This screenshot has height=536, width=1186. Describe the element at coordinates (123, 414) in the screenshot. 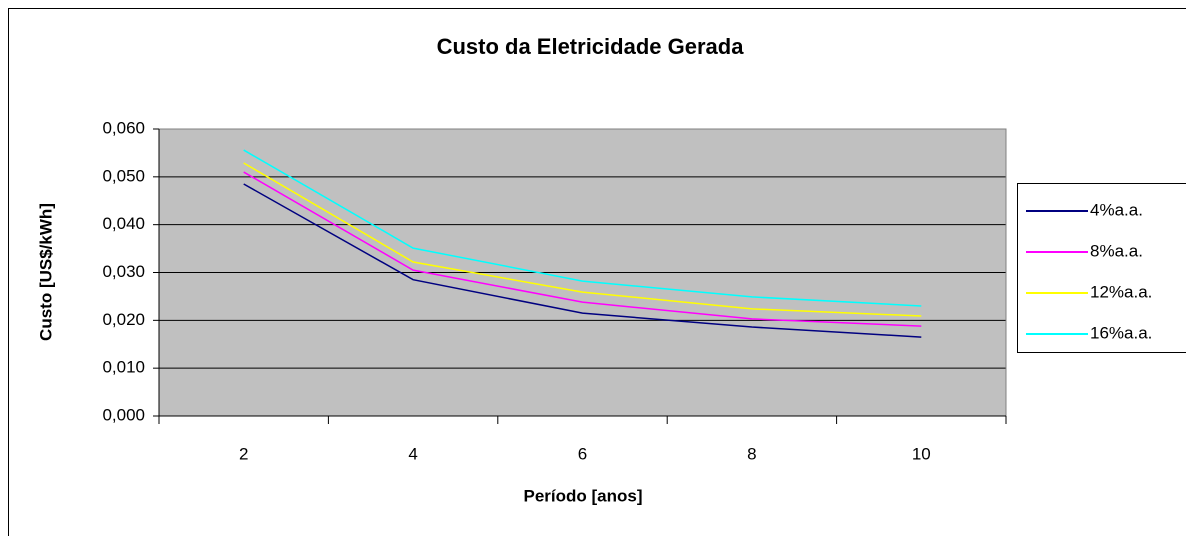

I see `y-tick-label: 0,000` at that location.